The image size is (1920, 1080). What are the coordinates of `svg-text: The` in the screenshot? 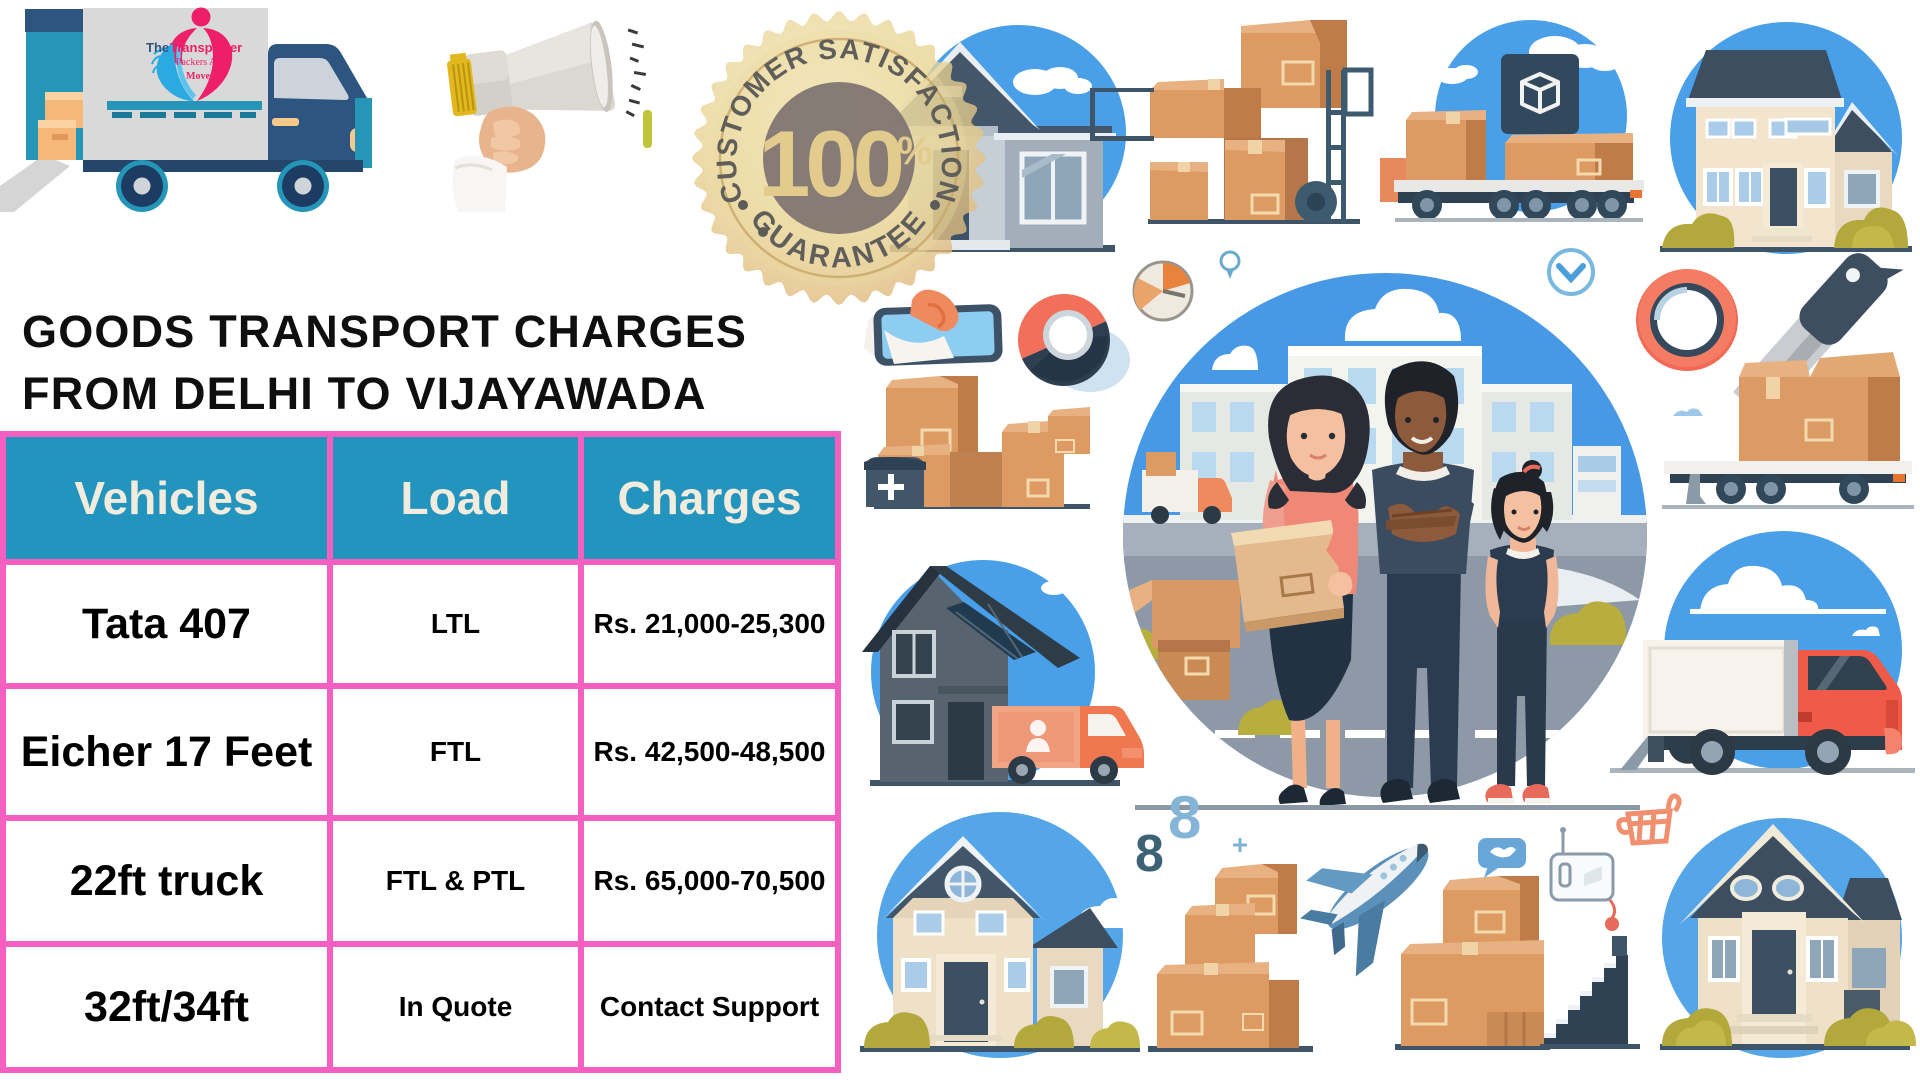 It's located at (157, 47).